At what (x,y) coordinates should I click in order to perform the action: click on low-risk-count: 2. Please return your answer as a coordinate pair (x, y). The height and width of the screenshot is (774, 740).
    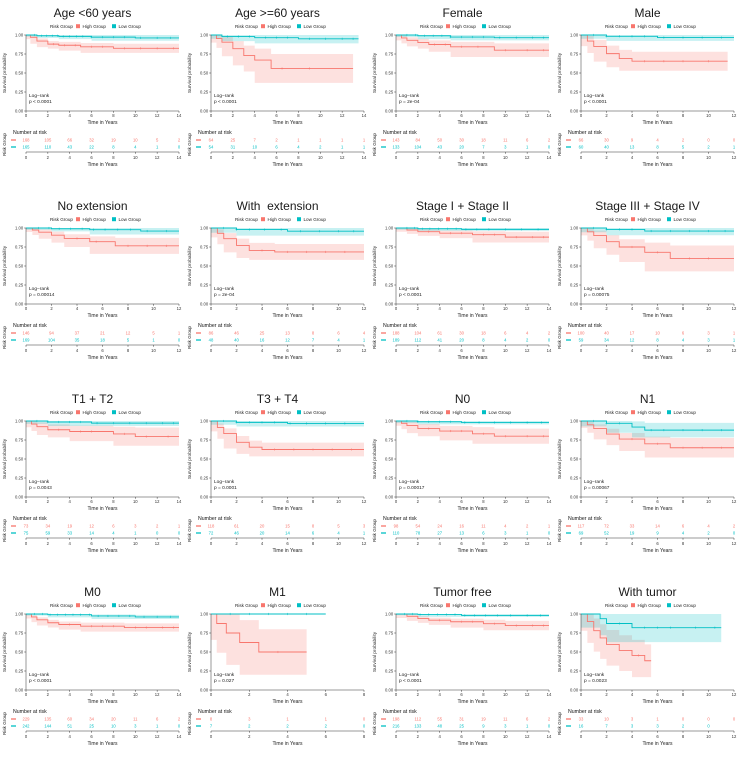
    Looking at the image, I should click on (249, 726).